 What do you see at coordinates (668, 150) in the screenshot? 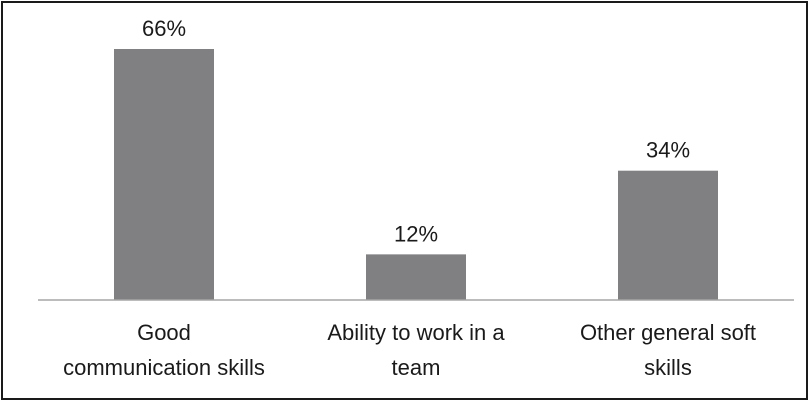
I see `value-label-3: 34%` at bounding box center [668, 150].